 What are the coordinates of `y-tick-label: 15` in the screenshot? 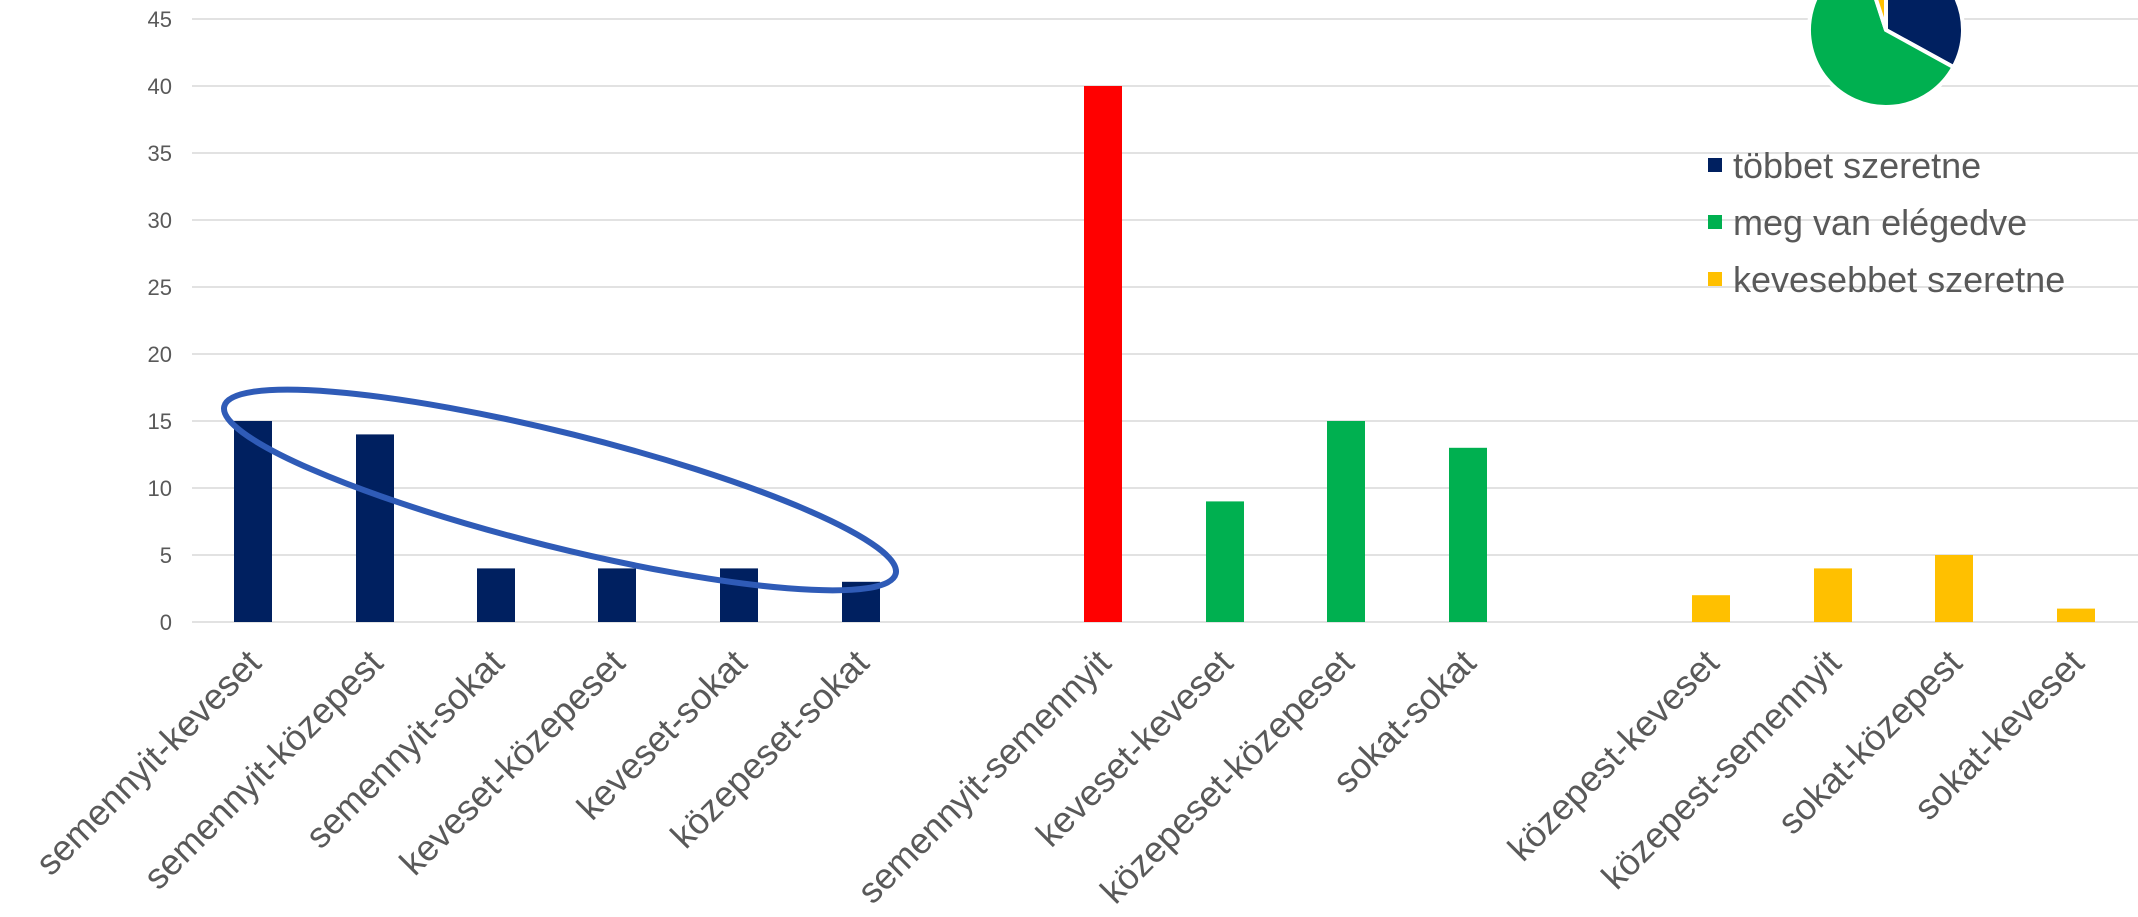 It's located at (160, 421).